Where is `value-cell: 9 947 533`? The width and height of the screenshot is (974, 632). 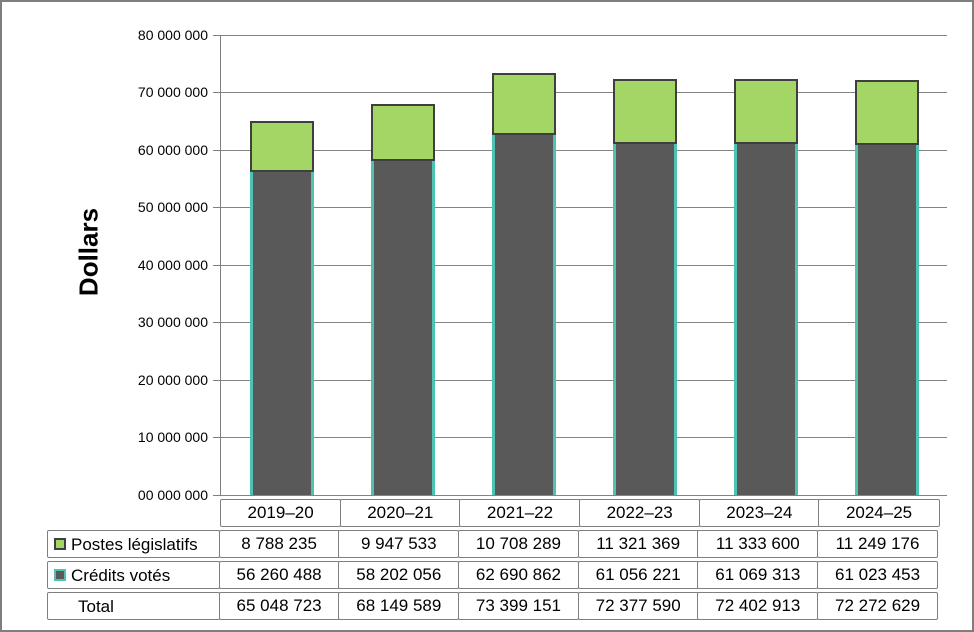 value-cell: 9 947 533 is located at coordinates (399, 544).